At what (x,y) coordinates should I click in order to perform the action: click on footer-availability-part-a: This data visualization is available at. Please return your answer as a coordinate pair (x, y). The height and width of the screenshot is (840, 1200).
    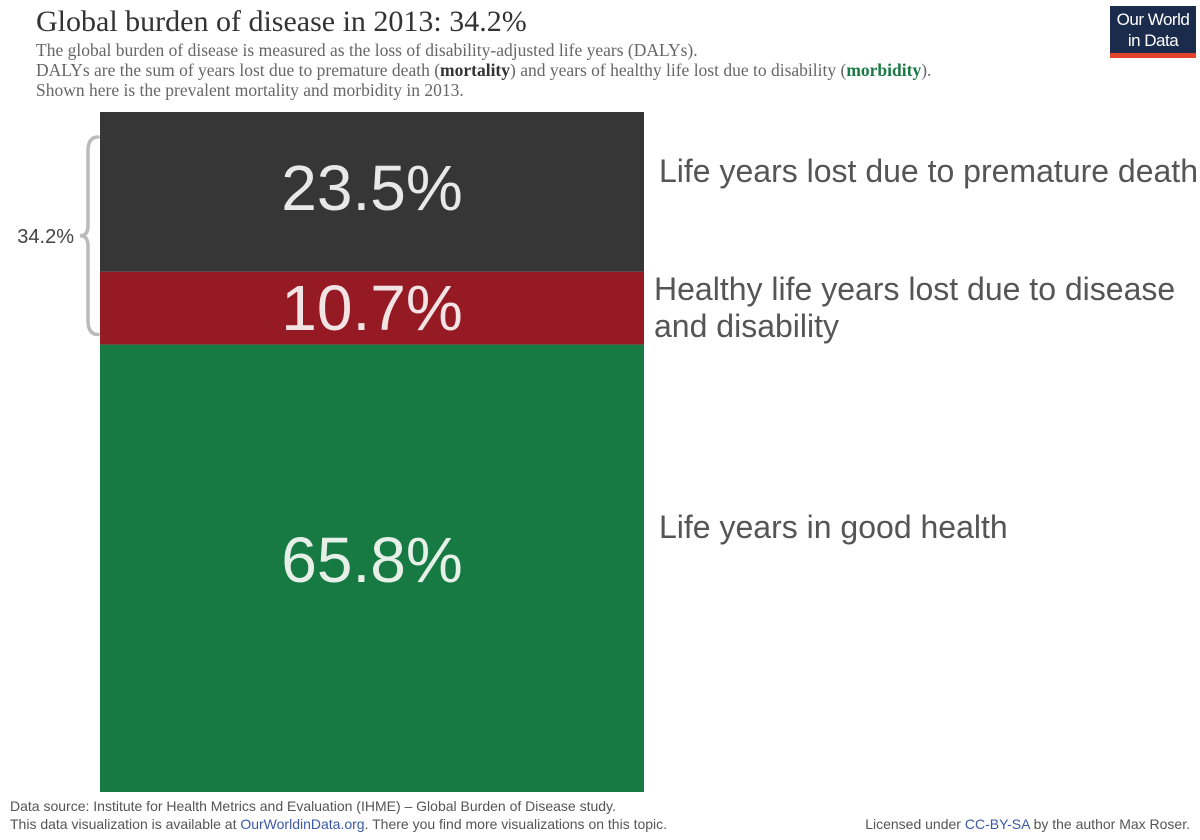
    Looking at the image, I should click on (125, 824).